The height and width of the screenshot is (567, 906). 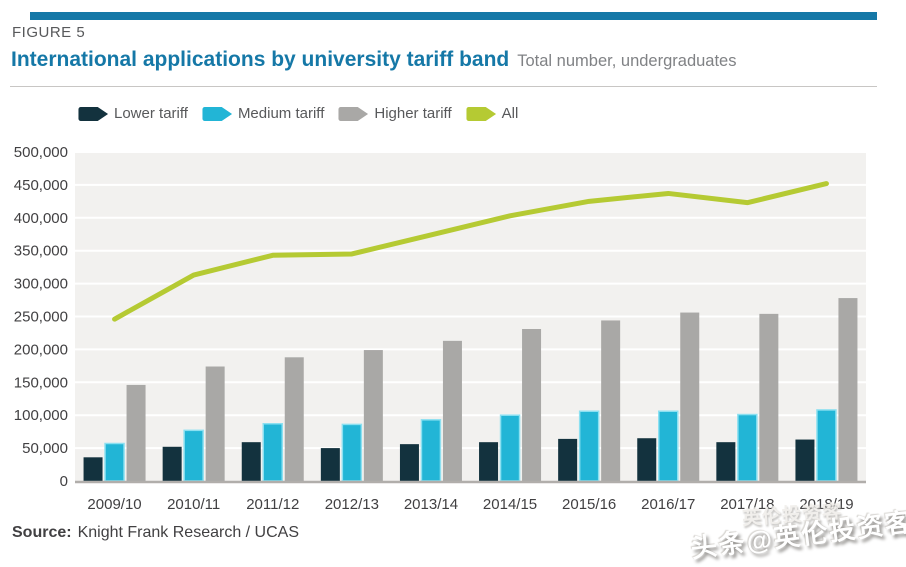 What do you see at coordinates (443, 86) in the screenshot?
I see `header-divider` at bounding box center [443, 86].